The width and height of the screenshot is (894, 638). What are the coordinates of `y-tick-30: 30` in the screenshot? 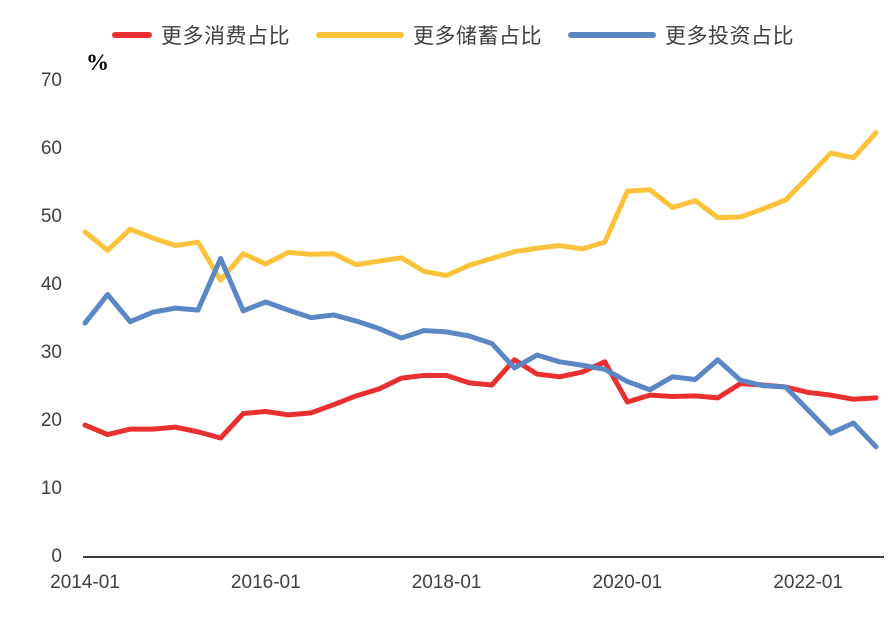 It's located at (51, 352).